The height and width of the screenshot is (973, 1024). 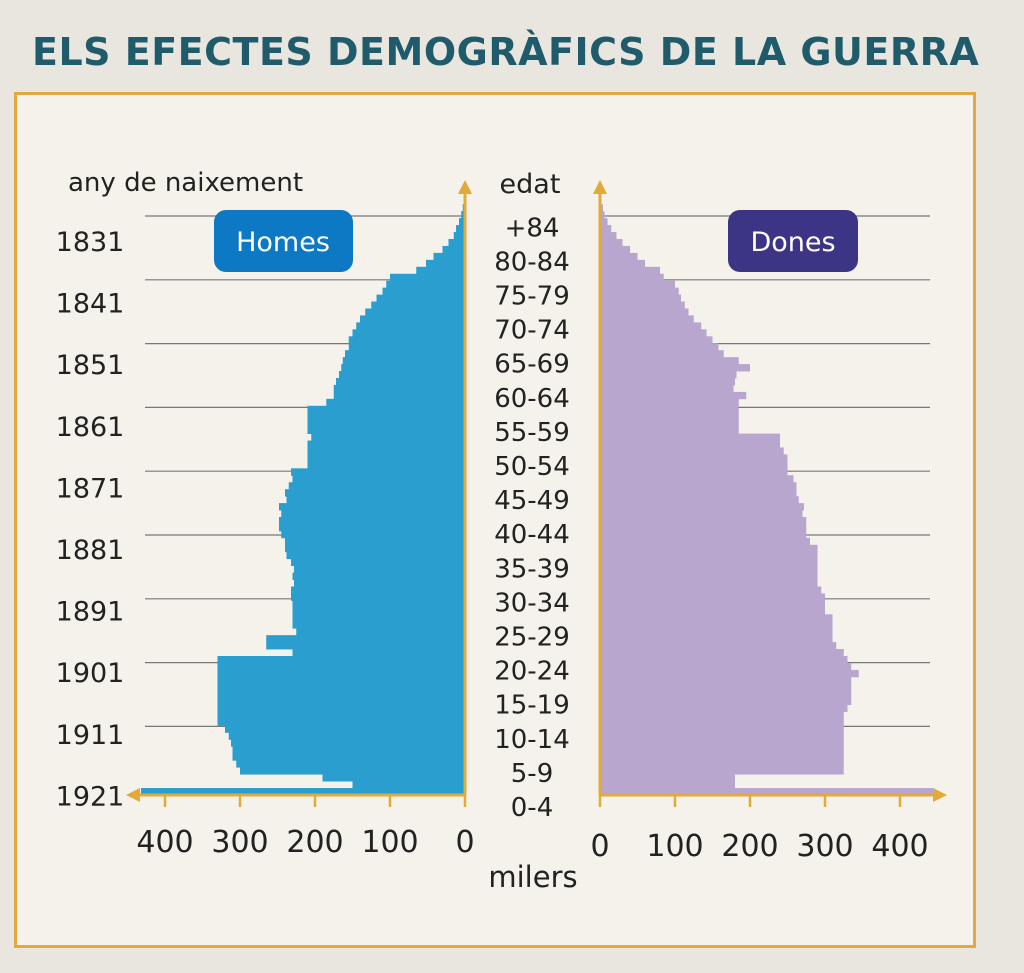 I want to click on x-tick-label-left: 100, so click(x=389, y=842).